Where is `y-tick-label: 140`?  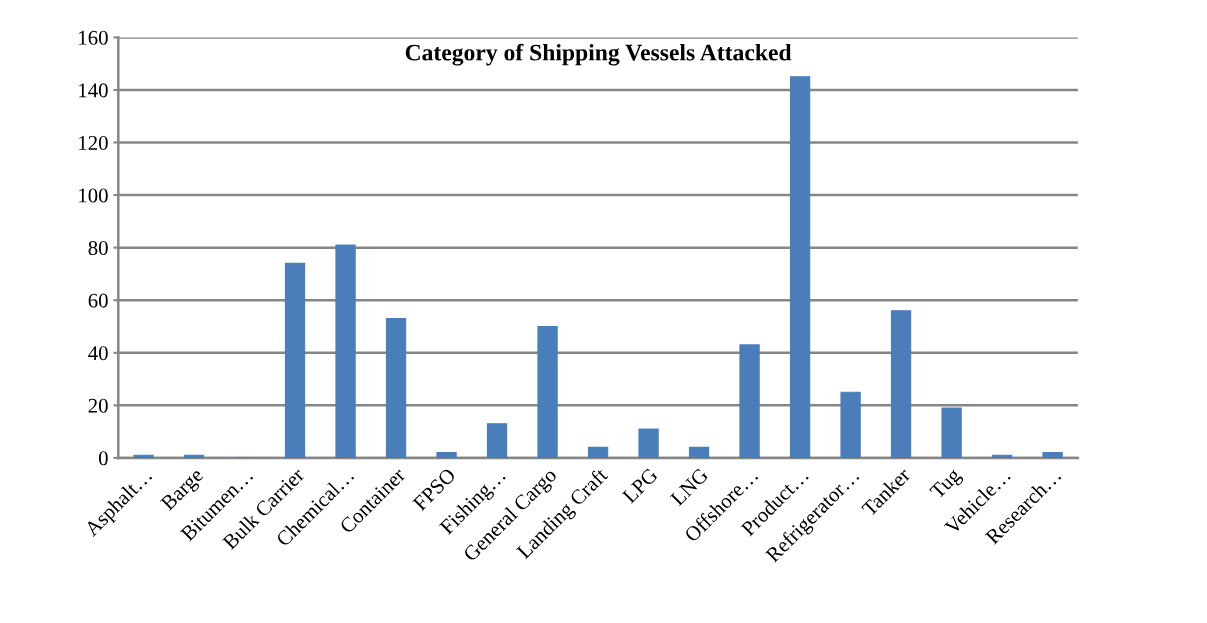
y-tick-label: 140 is located at coordinates (93, 90).